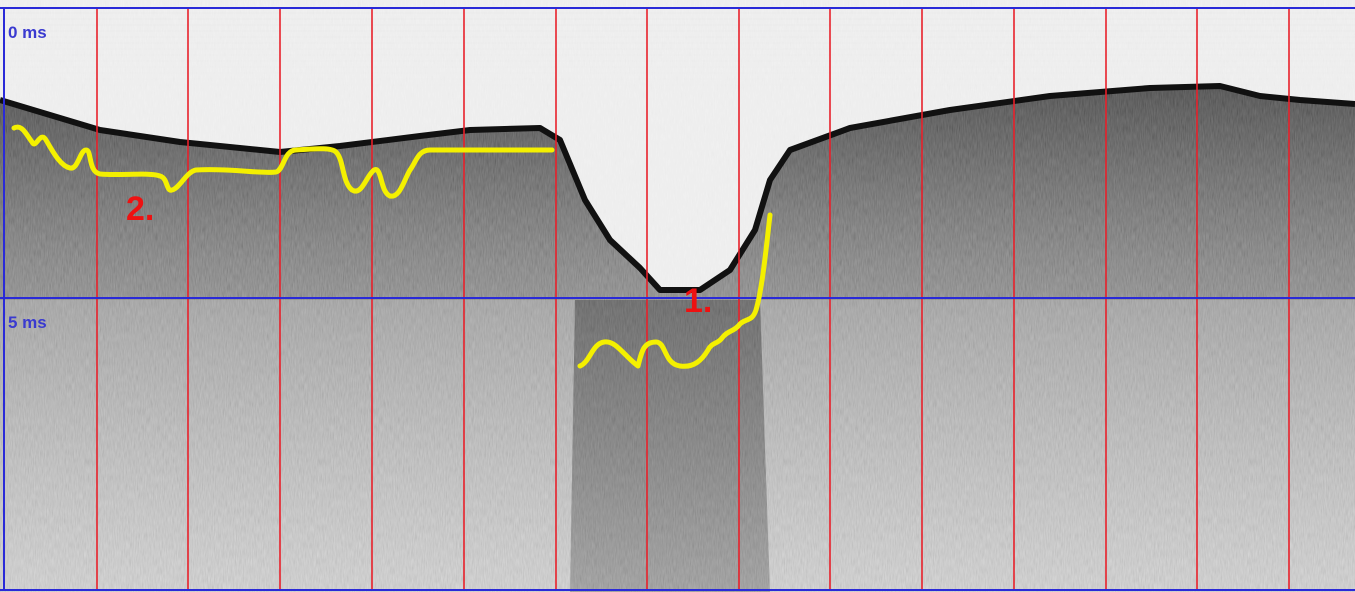  What do you see at coordinates (698, 301) in the screenshot?
I see `marker-label-1: 1.` at bounding box center [698, 301].